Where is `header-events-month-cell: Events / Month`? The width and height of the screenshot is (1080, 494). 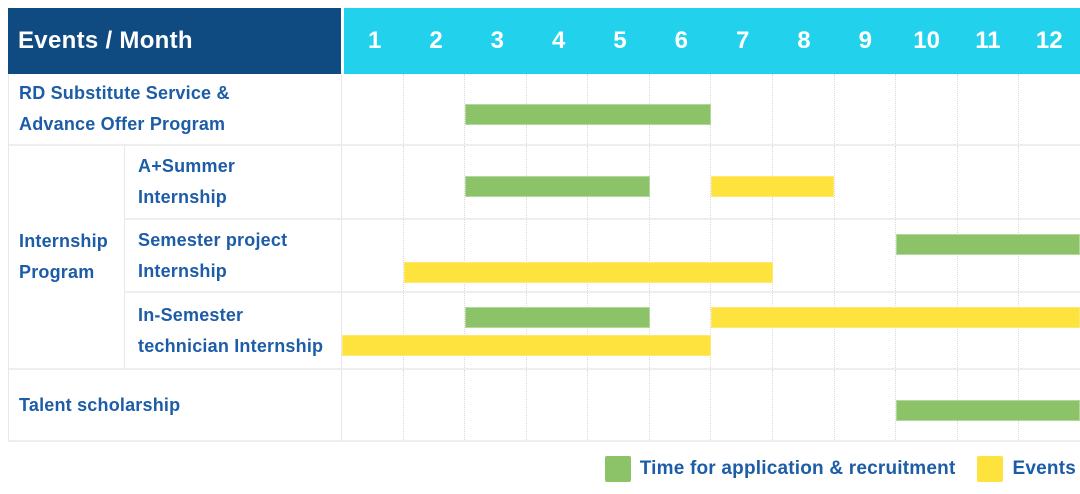
header-events-month-cell: Events / Month is located at coordinates (174, 41).